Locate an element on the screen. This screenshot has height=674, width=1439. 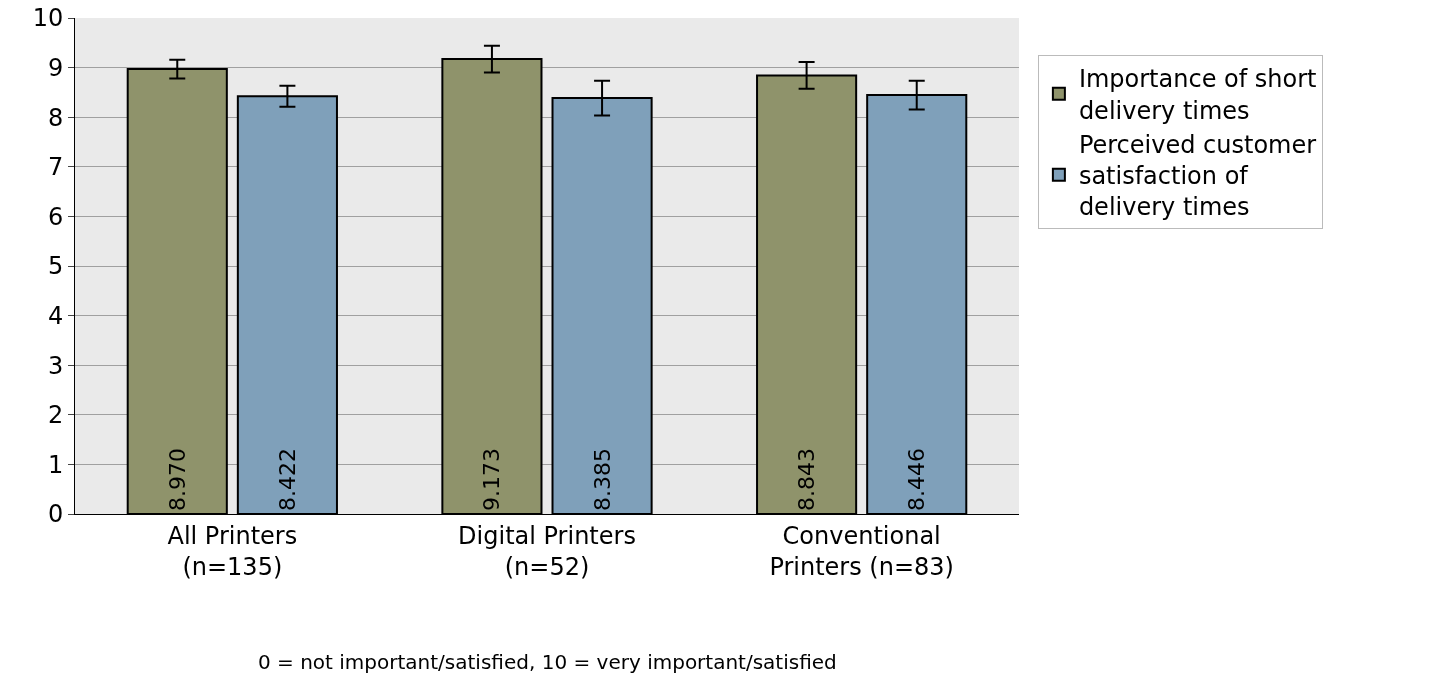
legend-label: Perceived customer satisfaction of delivery times is located at coordinates (1197, 176).